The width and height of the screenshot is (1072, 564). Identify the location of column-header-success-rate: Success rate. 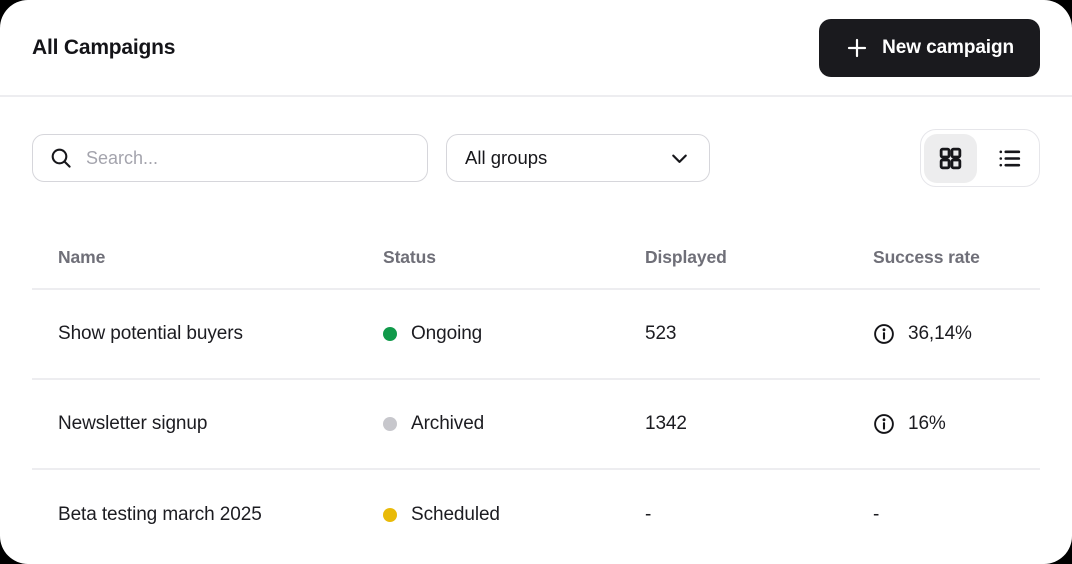
(926, 257).